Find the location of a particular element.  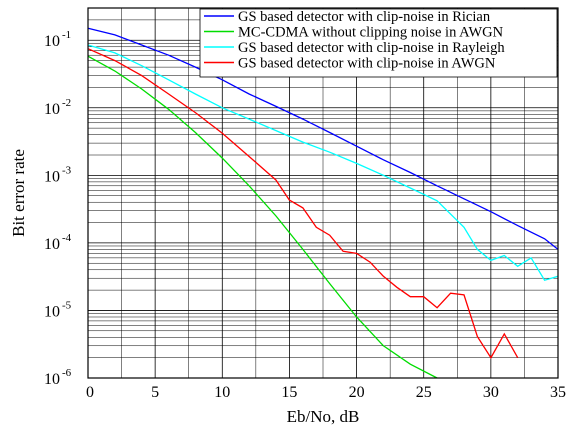

legend-box is located at coordinates (378, 43).